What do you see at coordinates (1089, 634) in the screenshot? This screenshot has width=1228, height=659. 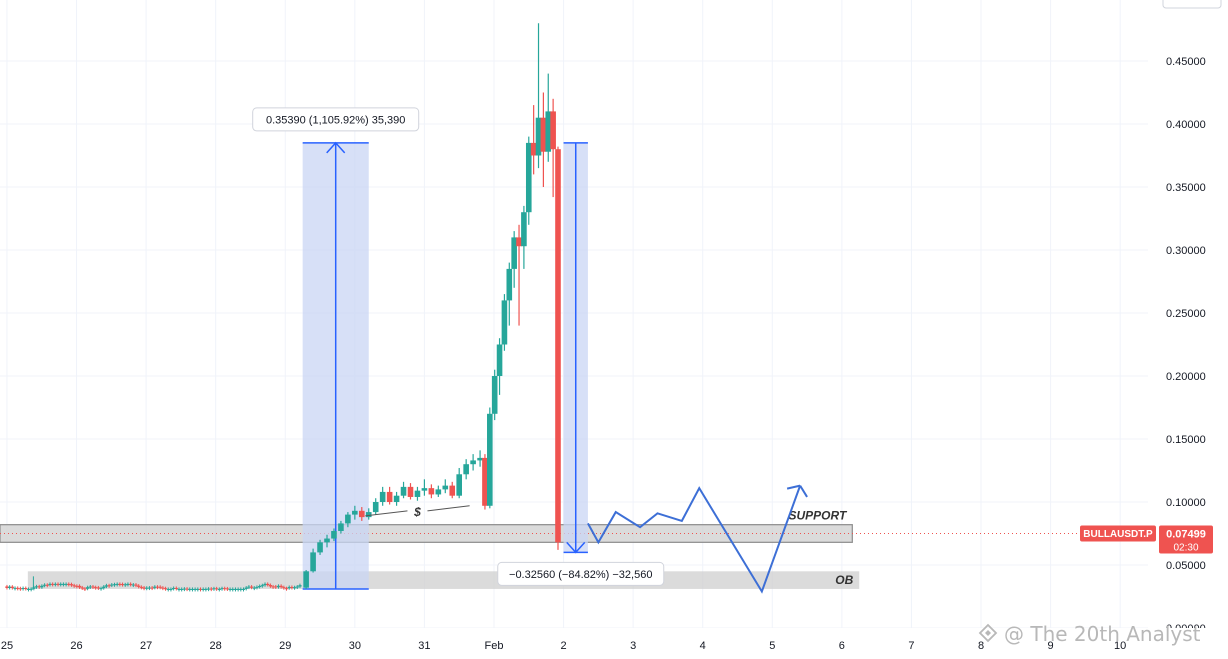 I see `watermark: @ The 20th Analyst` at bounding box center [1089, 634].